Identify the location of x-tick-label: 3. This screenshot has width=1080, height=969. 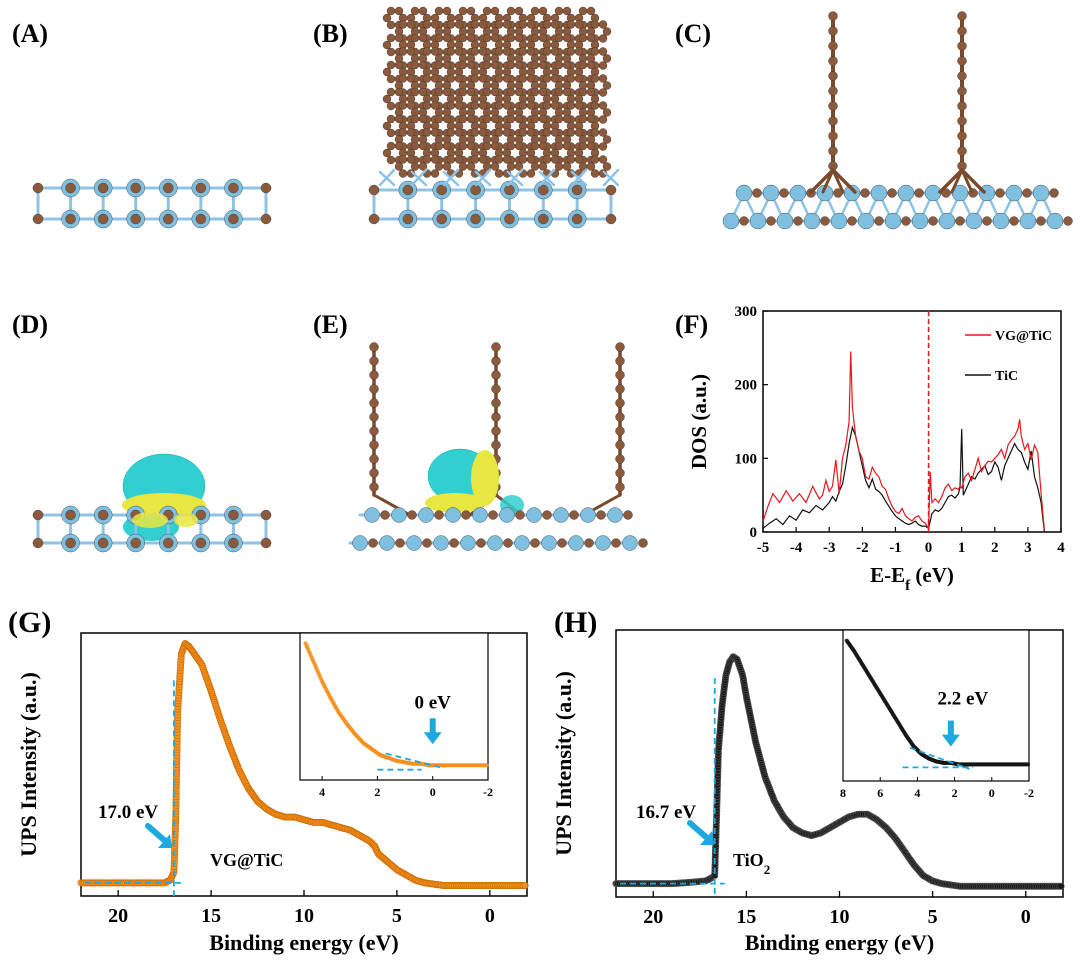
(1028, 548).